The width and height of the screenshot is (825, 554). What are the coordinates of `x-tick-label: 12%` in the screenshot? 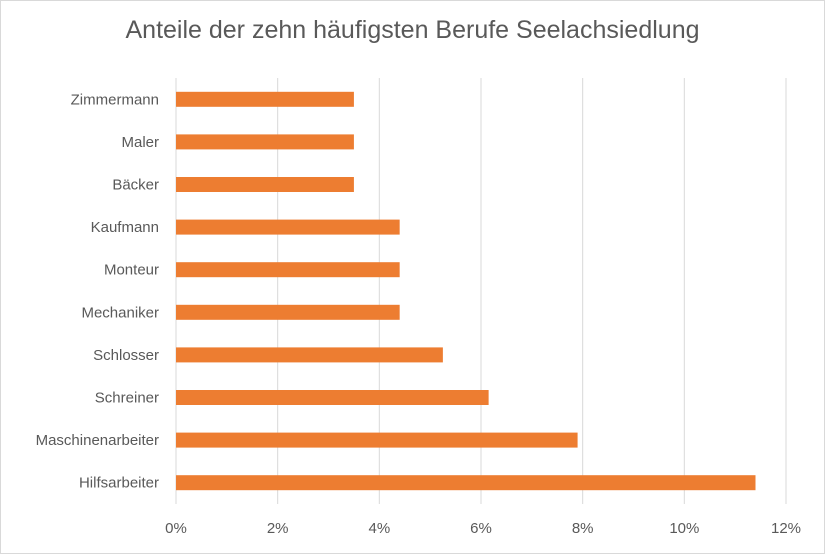 It's located at (786, 528).